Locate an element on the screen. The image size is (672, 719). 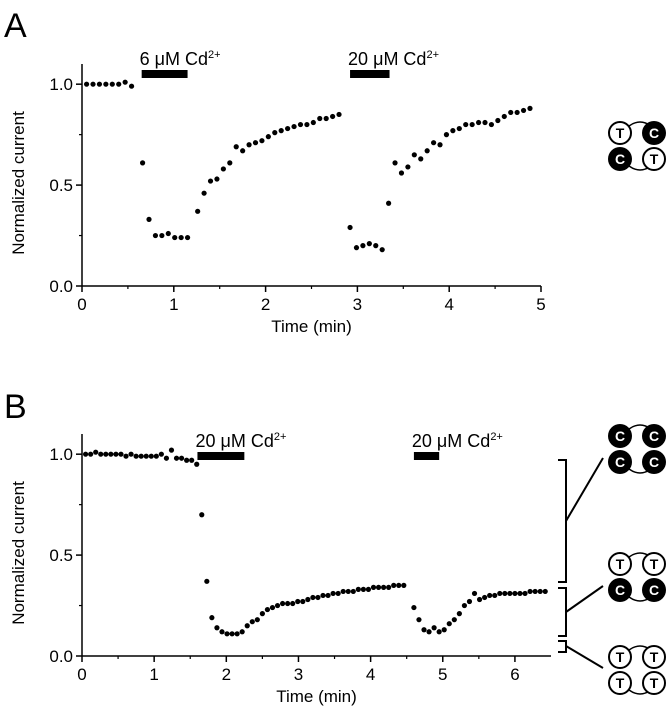
y-tick-label: 0.5 is located at coordinates (61, 185).